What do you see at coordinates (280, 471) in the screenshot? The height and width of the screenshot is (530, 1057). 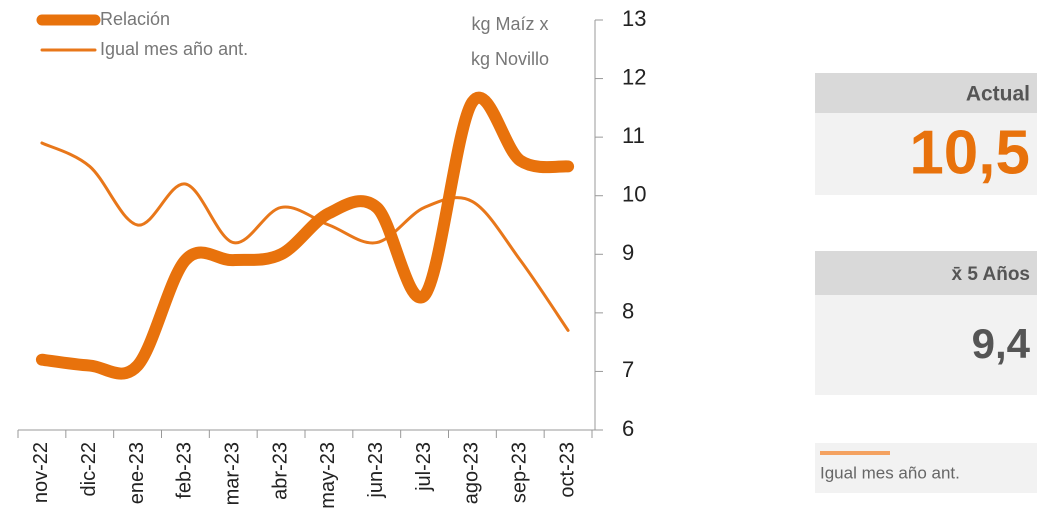 I see `x-tick-label: abr-23` at bounding box center [280, 471].